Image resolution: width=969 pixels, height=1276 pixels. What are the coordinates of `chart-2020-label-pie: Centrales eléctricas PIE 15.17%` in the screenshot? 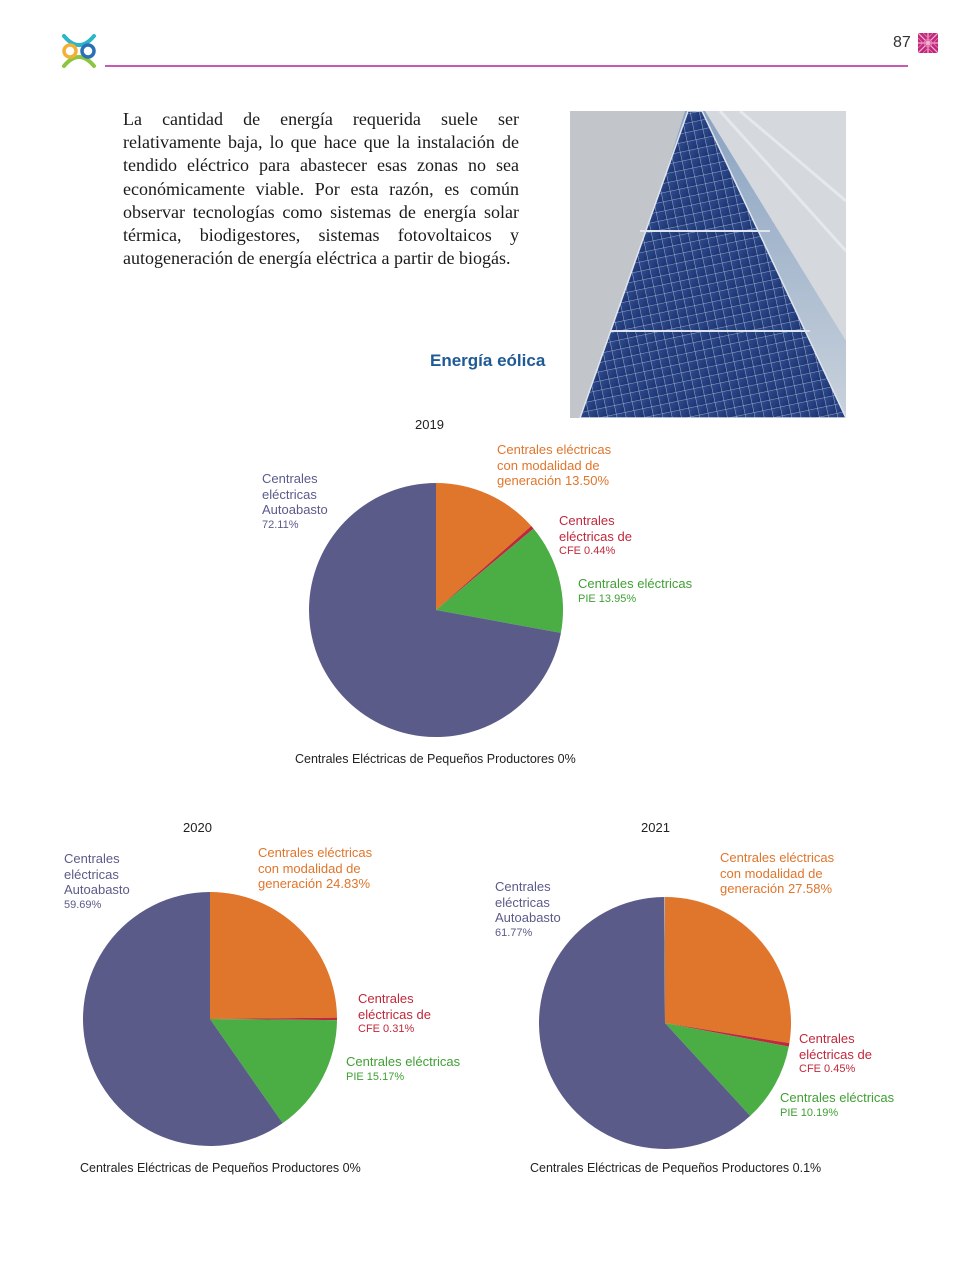 It's located at (403, 1068).